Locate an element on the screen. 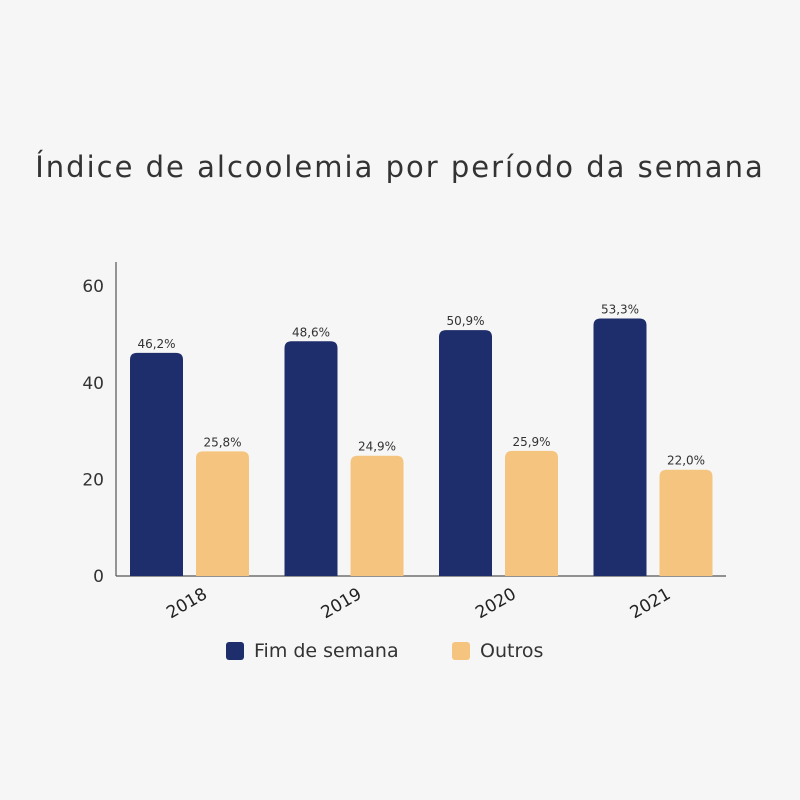  x-tick-label: 2018 is located at coordinates (186, 603).